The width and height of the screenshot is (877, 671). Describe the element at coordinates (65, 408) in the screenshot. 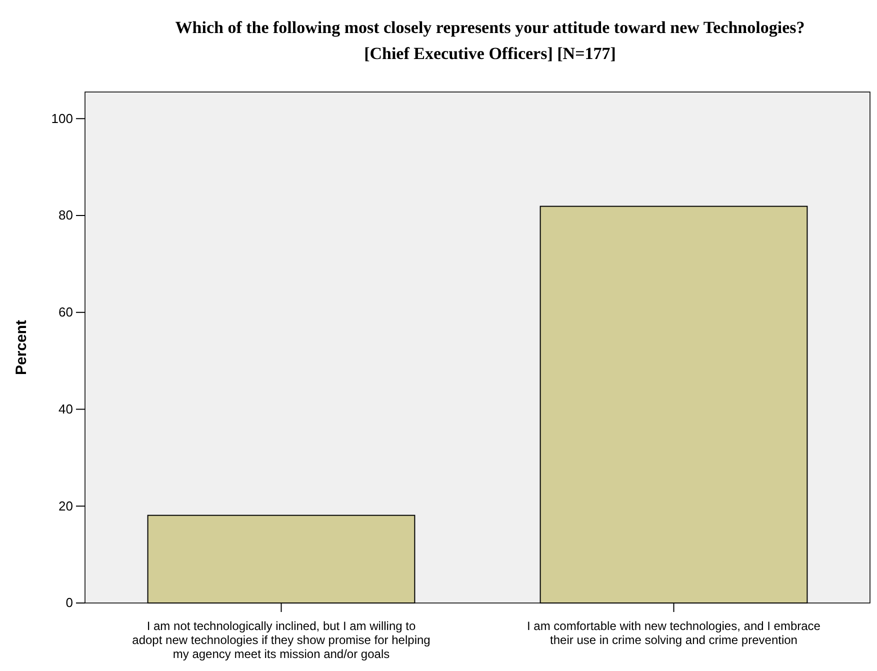

I see `y-tick-label: 40` at that location.